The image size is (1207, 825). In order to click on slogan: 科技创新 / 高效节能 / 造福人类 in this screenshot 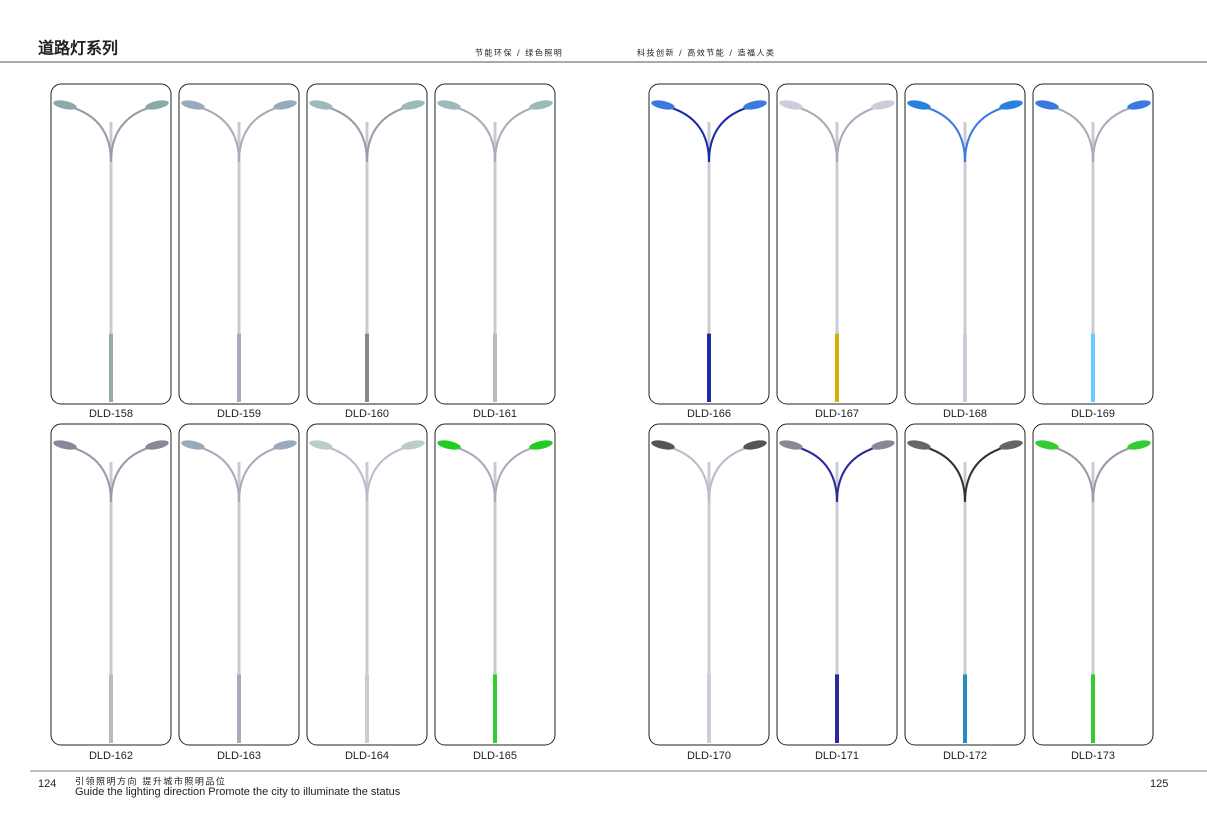, I will do `click(706, 53)`.